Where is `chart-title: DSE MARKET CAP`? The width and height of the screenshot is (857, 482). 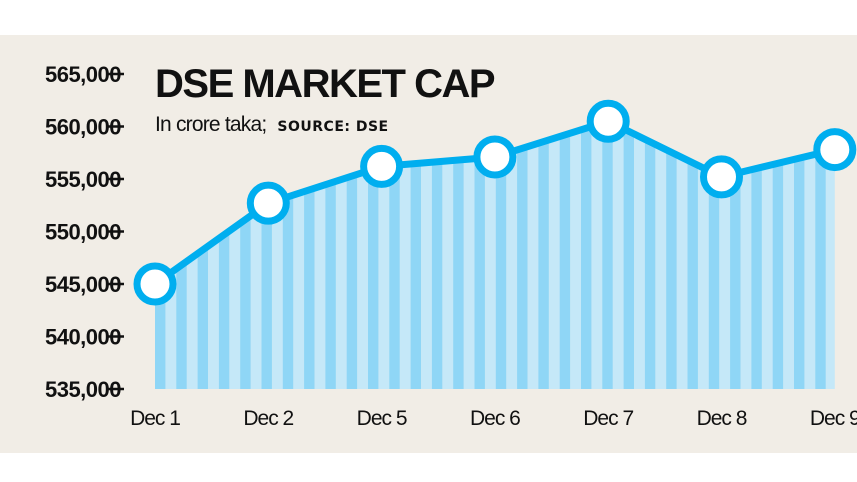 chart-title: DSE MARKET CAP is located at coordinates (325, 84).